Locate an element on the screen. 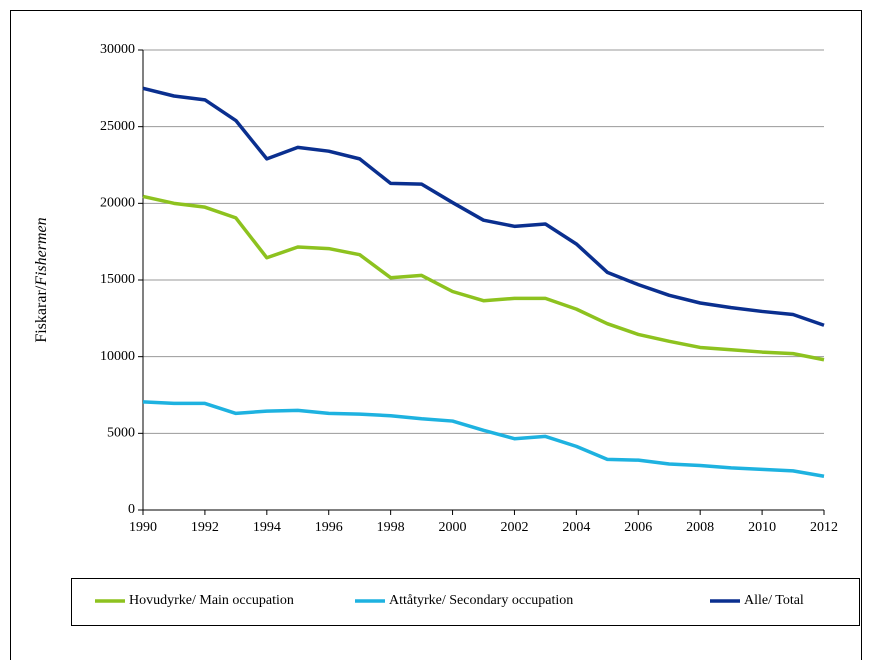 This screenshot has height=665, width=871. legend-box is located at coordinates (465, 602).